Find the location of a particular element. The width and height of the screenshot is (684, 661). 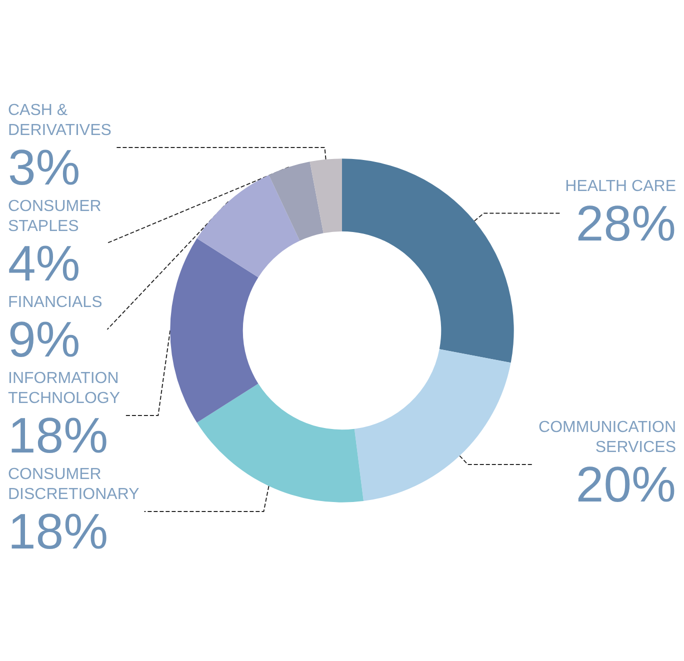

slice-label: CONSUMER STAPLES is located at coordinates (55, 216).